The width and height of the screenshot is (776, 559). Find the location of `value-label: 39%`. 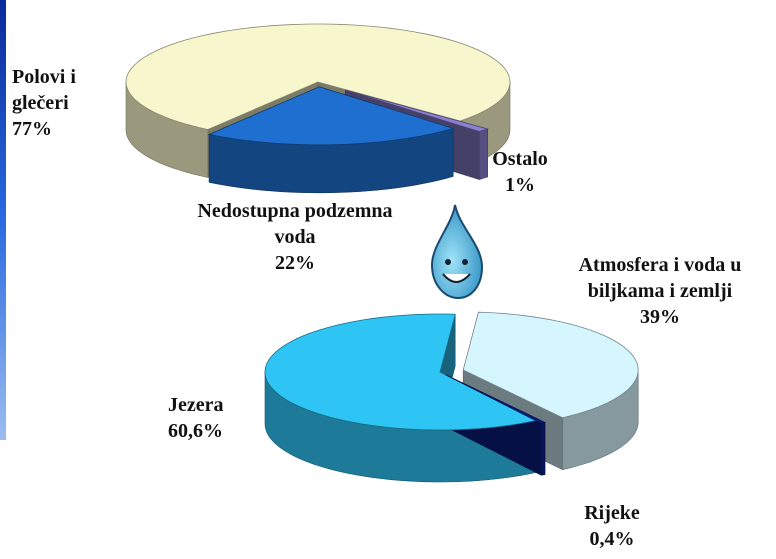

value-label: 39% is located at coordinates (660, 317).